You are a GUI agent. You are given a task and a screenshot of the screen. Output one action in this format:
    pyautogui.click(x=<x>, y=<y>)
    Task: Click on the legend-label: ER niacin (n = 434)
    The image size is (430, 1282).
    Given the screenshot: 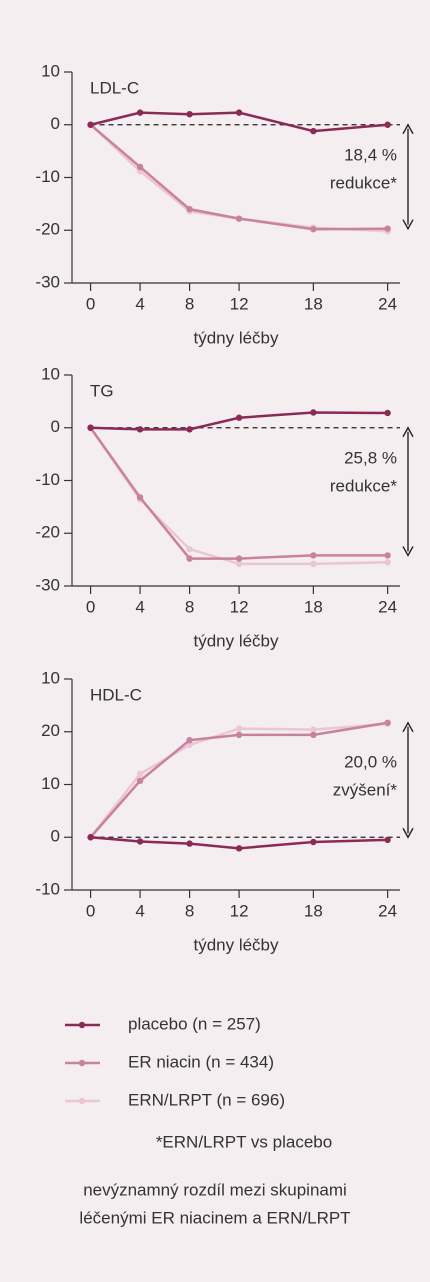 What is the action you would take?
    pyautogui.click(x=201, y=1061)
    